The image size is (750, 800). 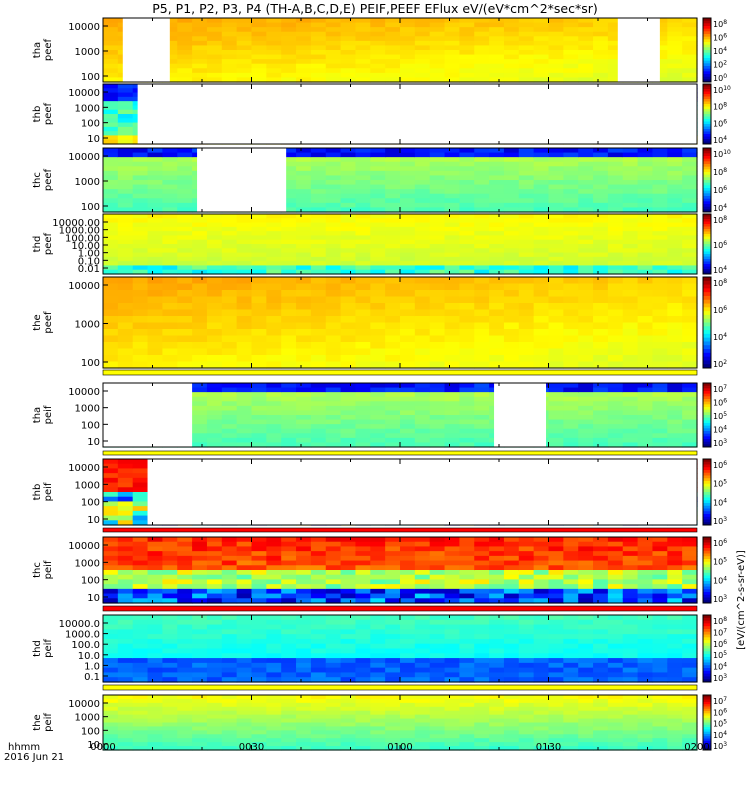 I want to click on y-tick-label: 10, so click(x=93, y=442).